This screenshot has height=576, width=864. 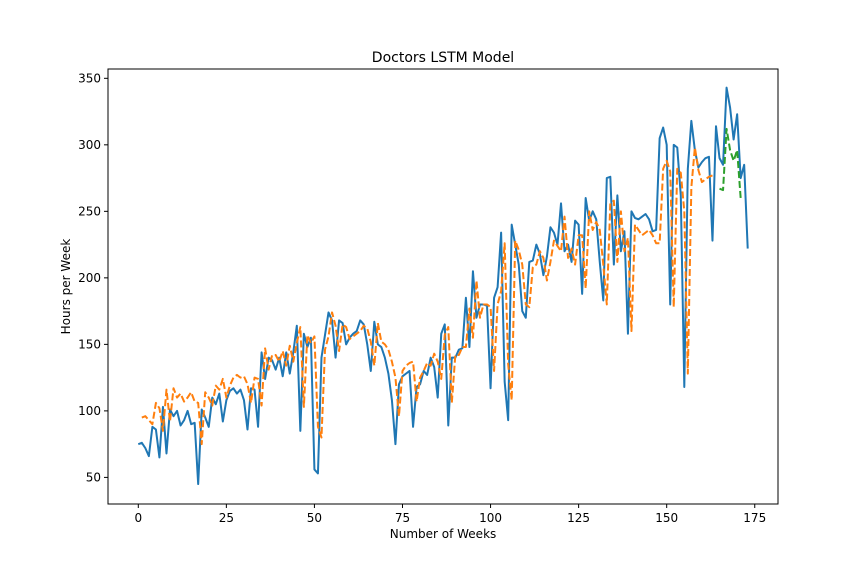 What do you see at coordinates (443, 534) in the screenshot?
I see `x-axis-label: Number of Weeks` at bounding box center [443, 534].